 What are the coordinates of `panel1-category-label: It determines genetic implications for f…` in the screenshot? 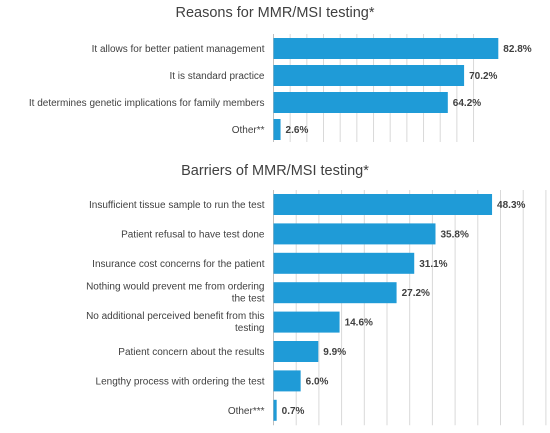 It's located at (147, 103).